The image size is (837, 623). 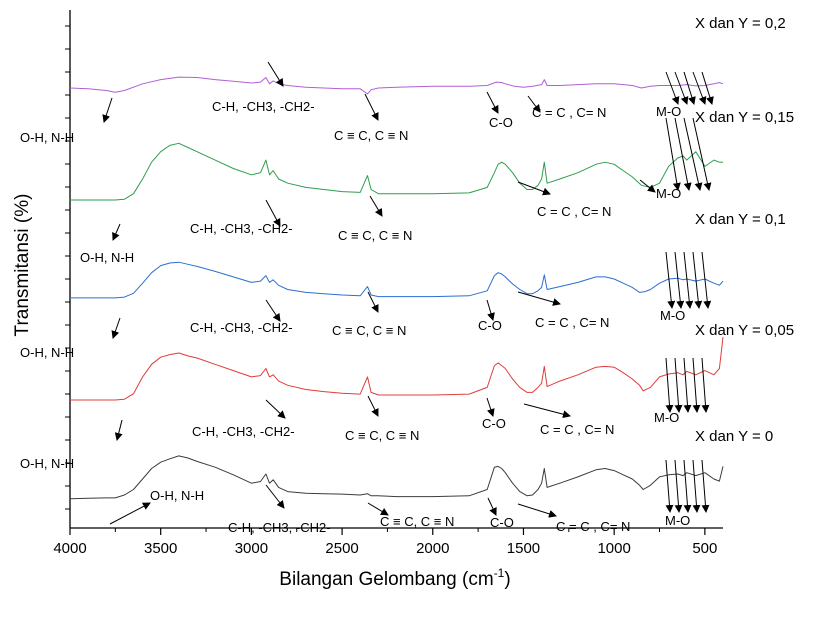 What do you see at coordinates (160, 548) in the screenshot?
I see `x-tick-label: 3500` at bounding box center [160, 548].